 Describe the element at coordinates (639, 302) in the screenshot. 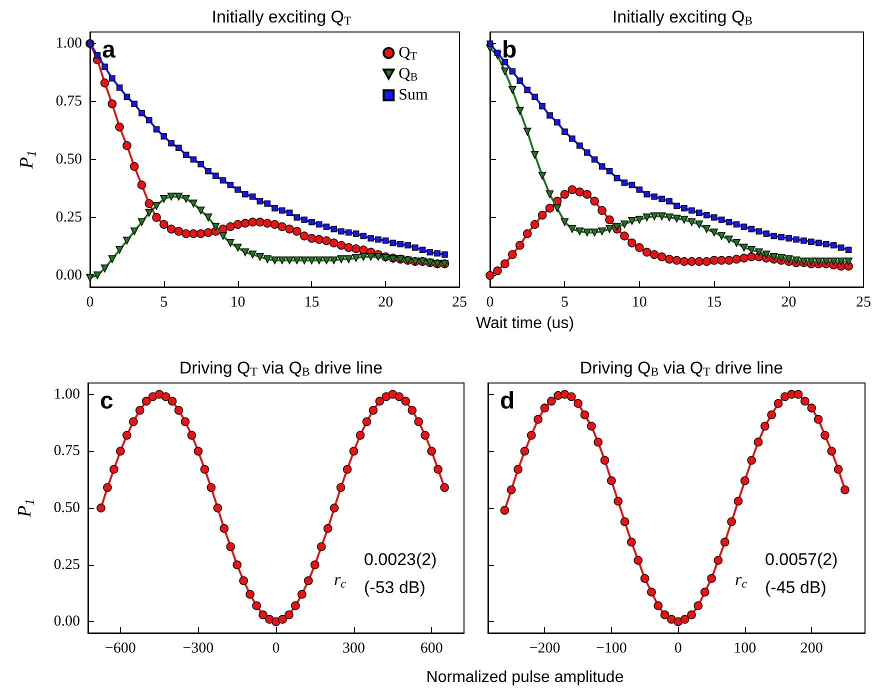

I see `x-tick-label: 10` at that location.